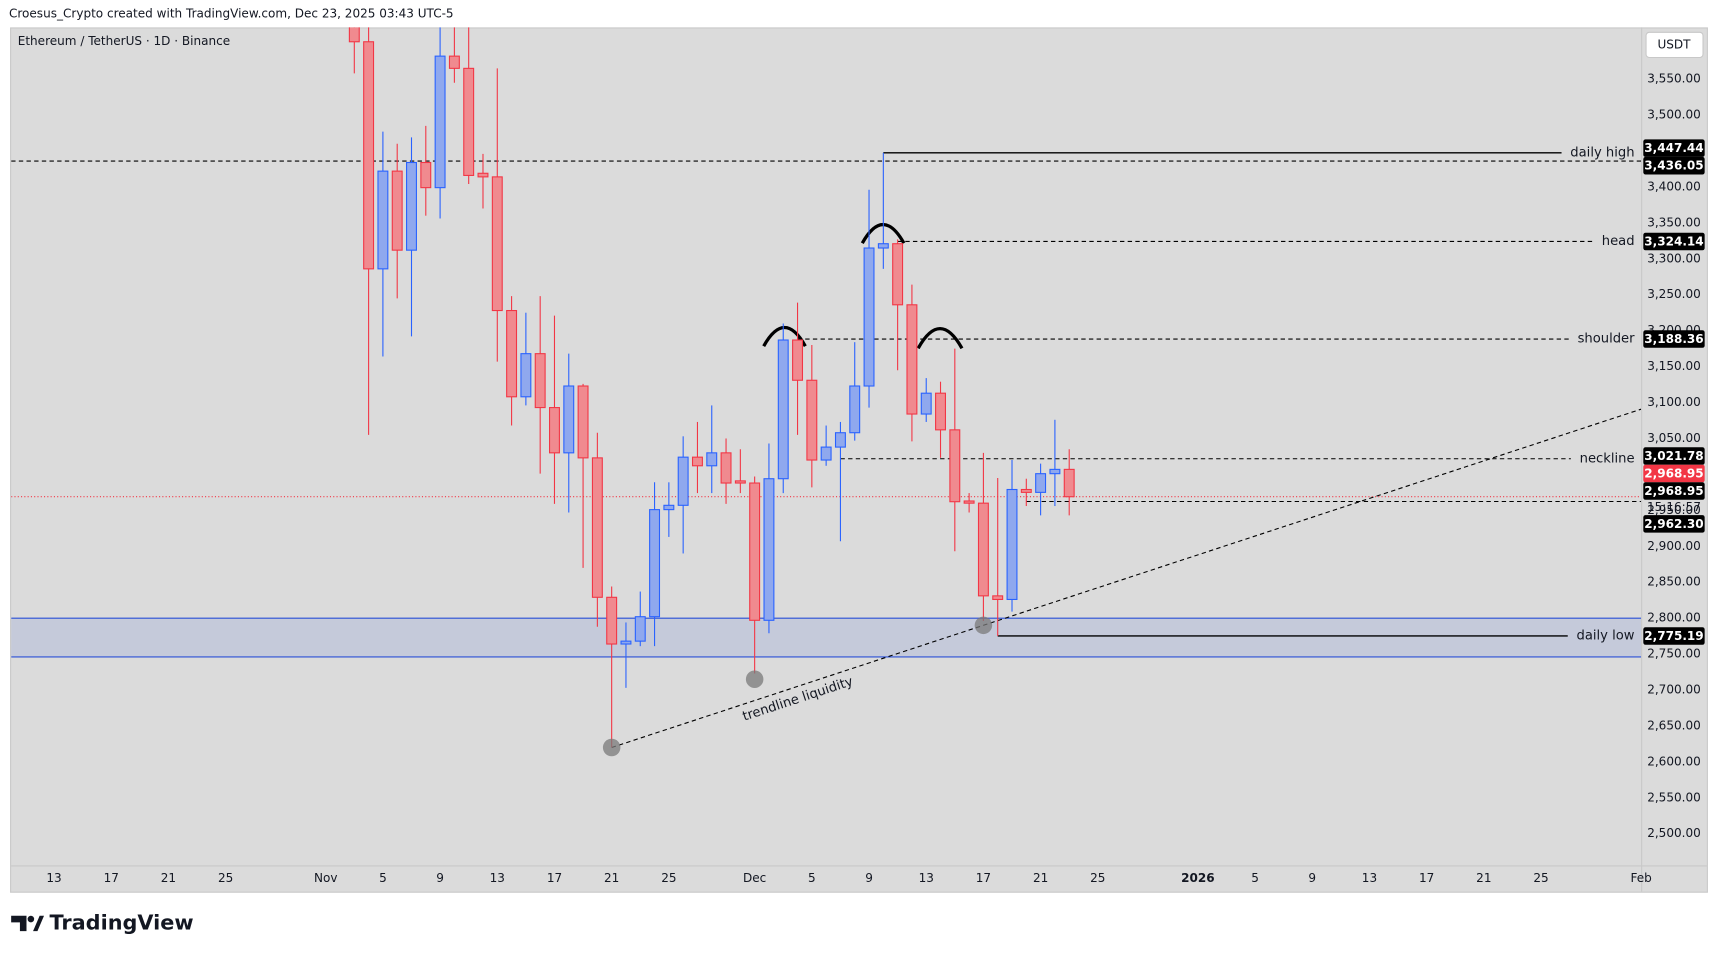  What do you see at coordinates (1674, 186) in the screenshot?
I see `y-tick-label: 3,400.00` at bounding box center [1674, 186].